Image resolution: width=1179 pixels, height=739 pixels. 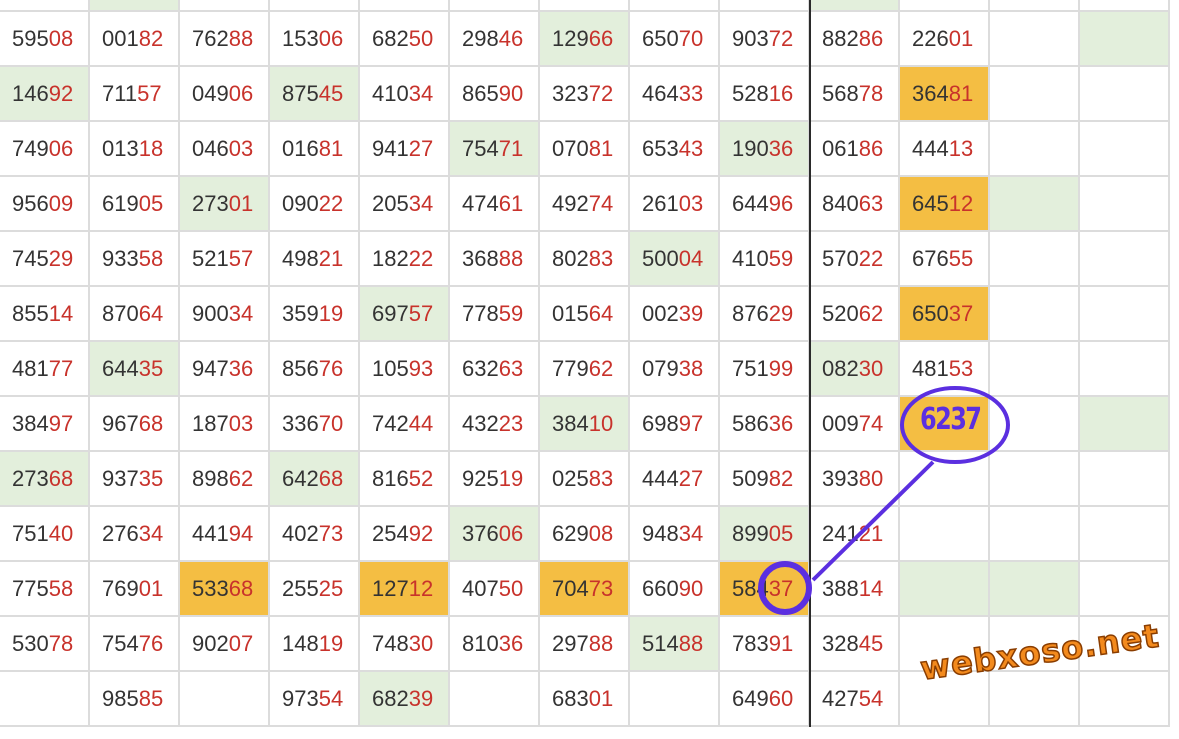 What do you see at coordinates (781, 423) in the screenshot?
I see `number-tail: 36` at bounding box center [781, 423].